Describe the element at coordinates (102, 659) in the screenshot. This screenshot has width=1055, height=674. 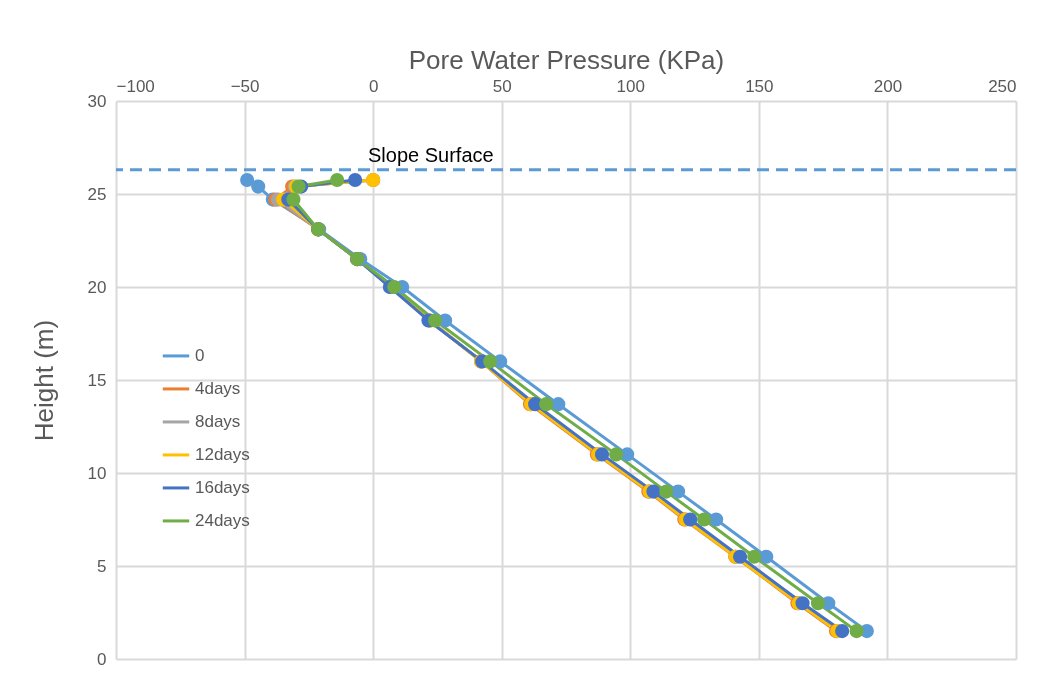
I see `y-tick-label: 0` at that location.